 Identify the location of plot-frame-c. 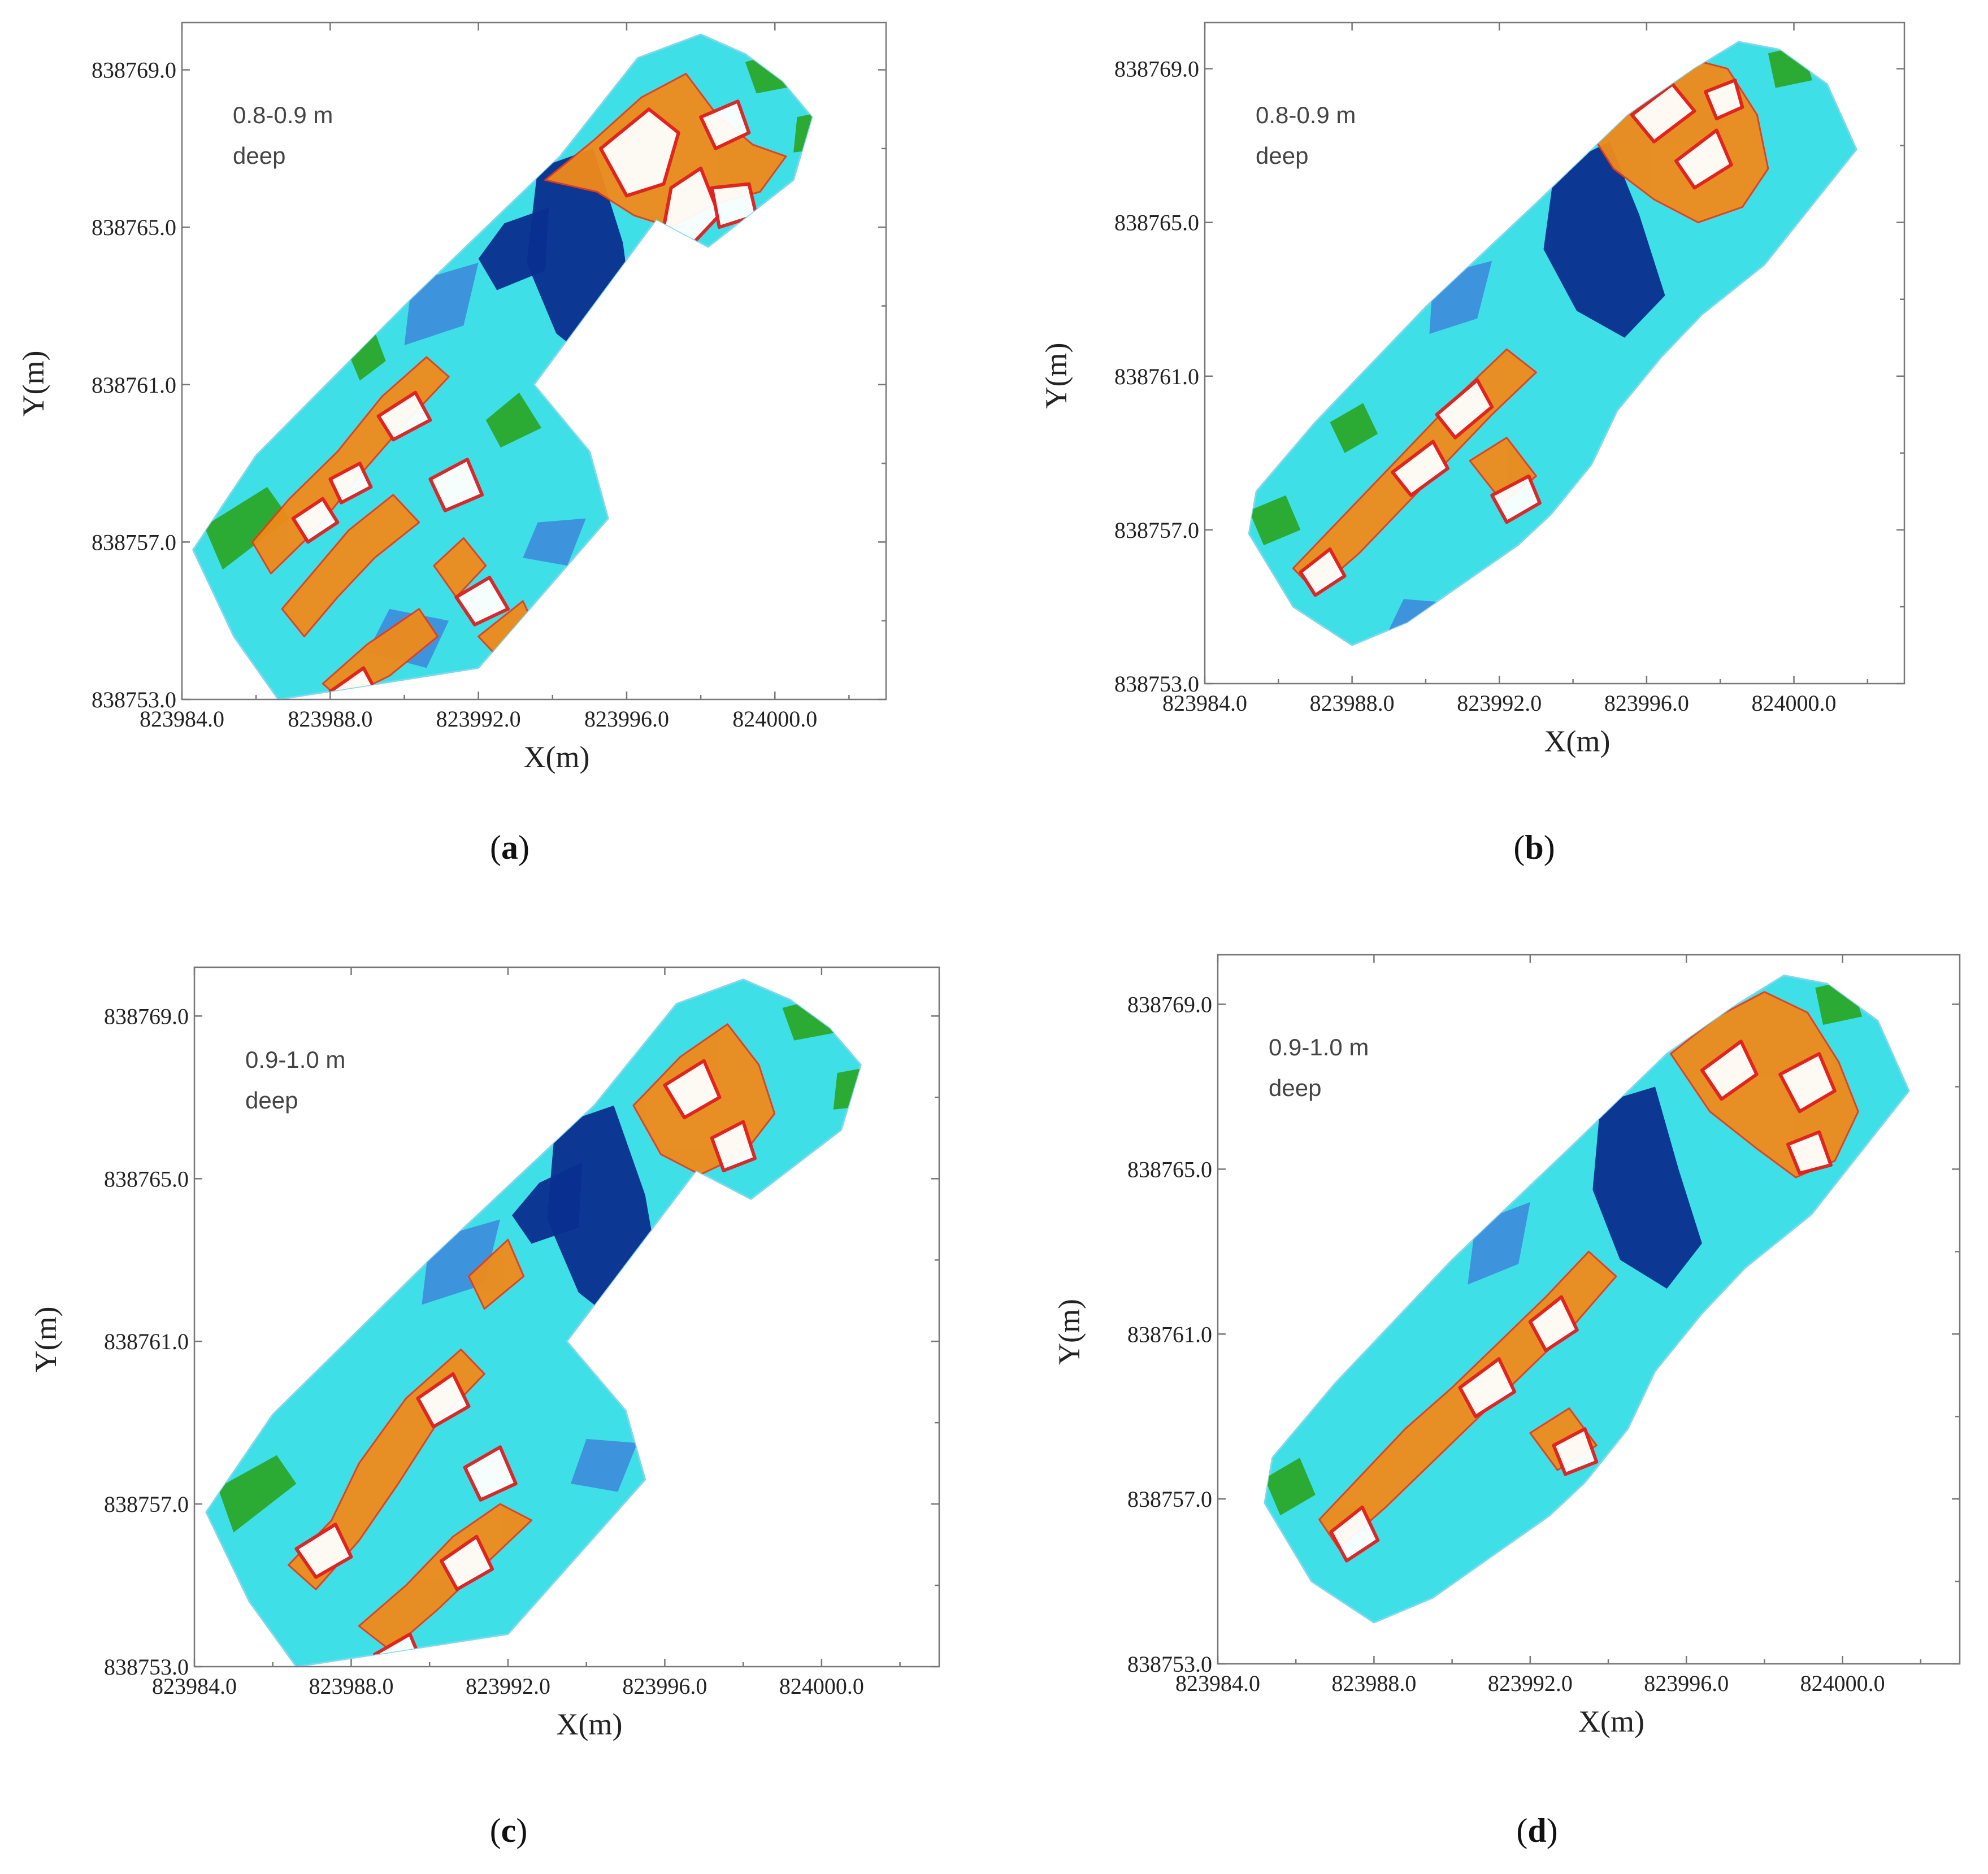
(566, 1317).